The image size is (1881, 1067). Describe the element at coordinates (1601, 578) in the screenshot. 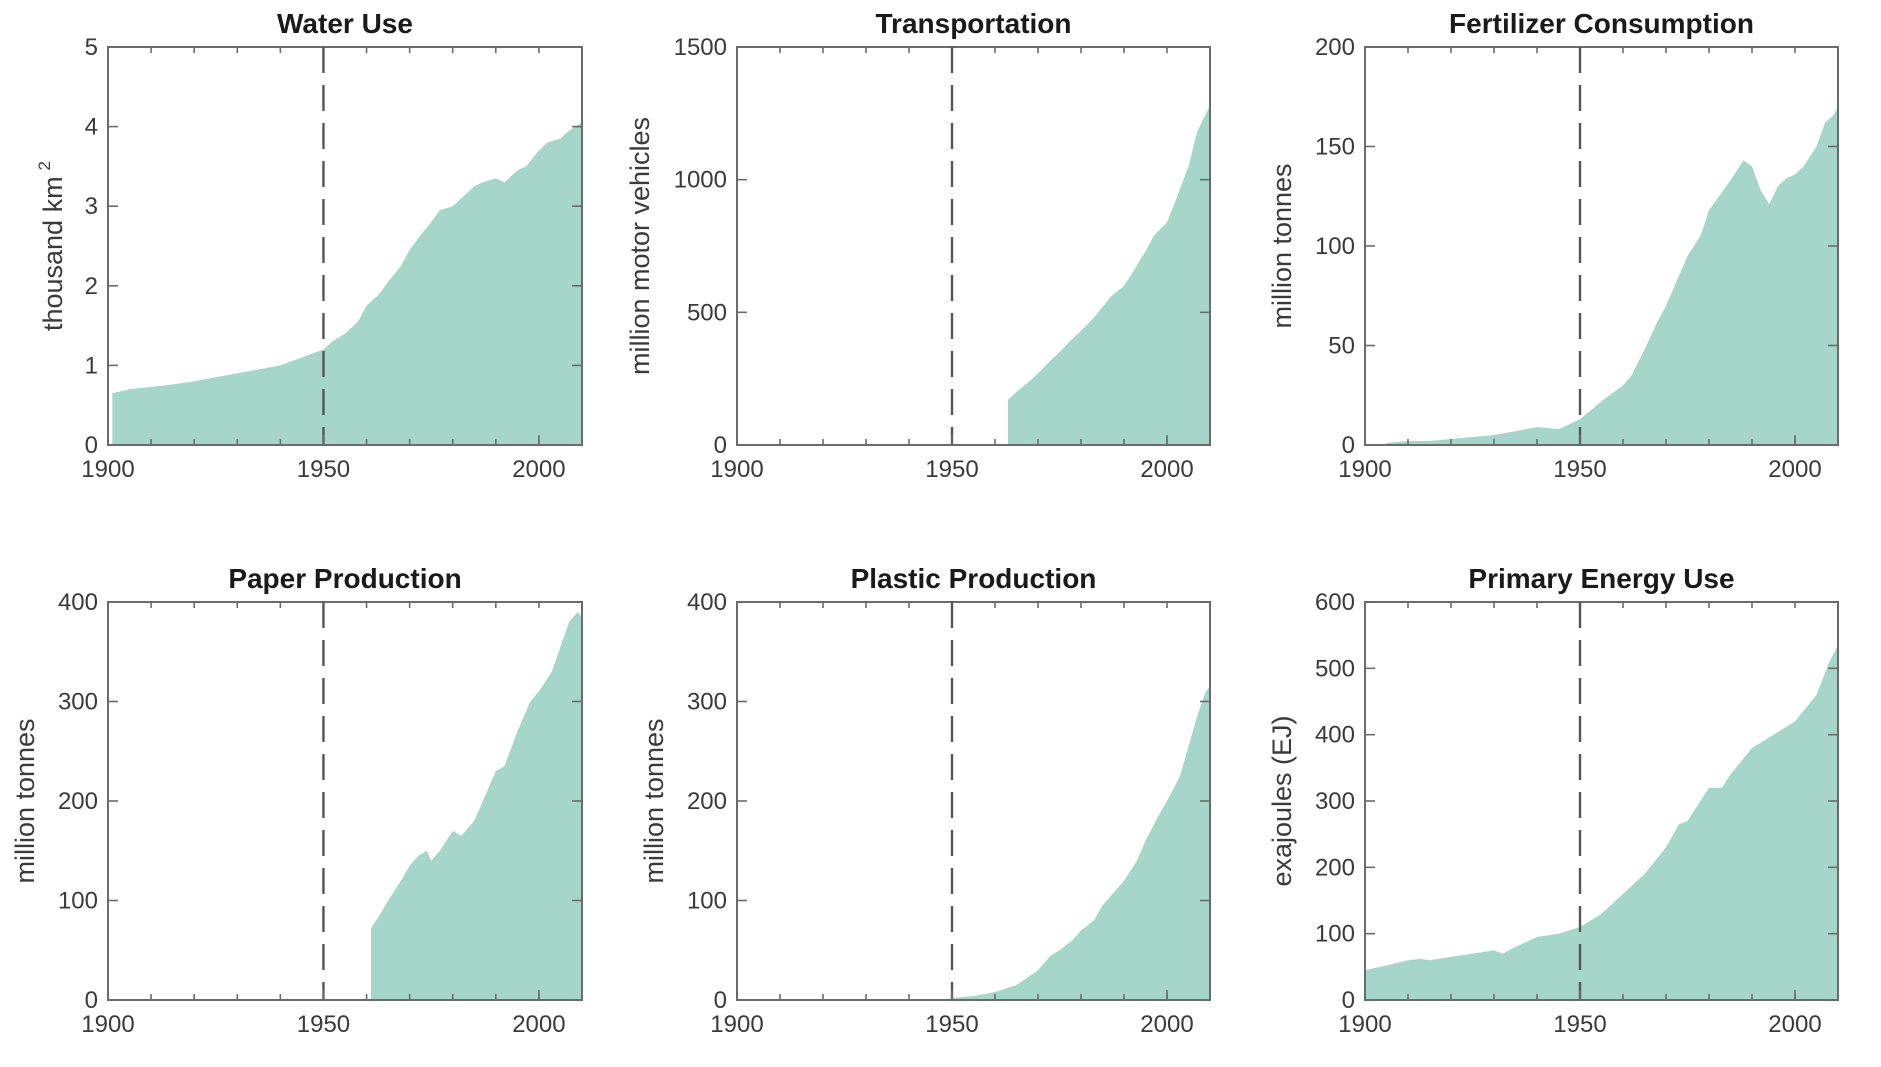

I see `energy-title: Primary Energy Use` at that location.